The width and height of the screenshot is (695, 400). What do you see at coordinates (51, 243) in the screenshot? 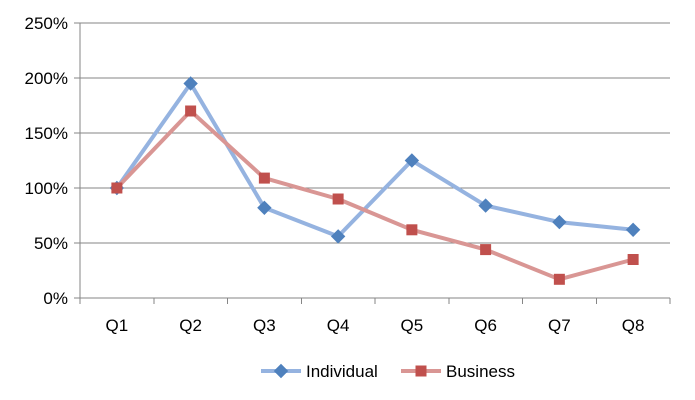
I see `y-tick-label: 50%` at bounding box center [51, 243].